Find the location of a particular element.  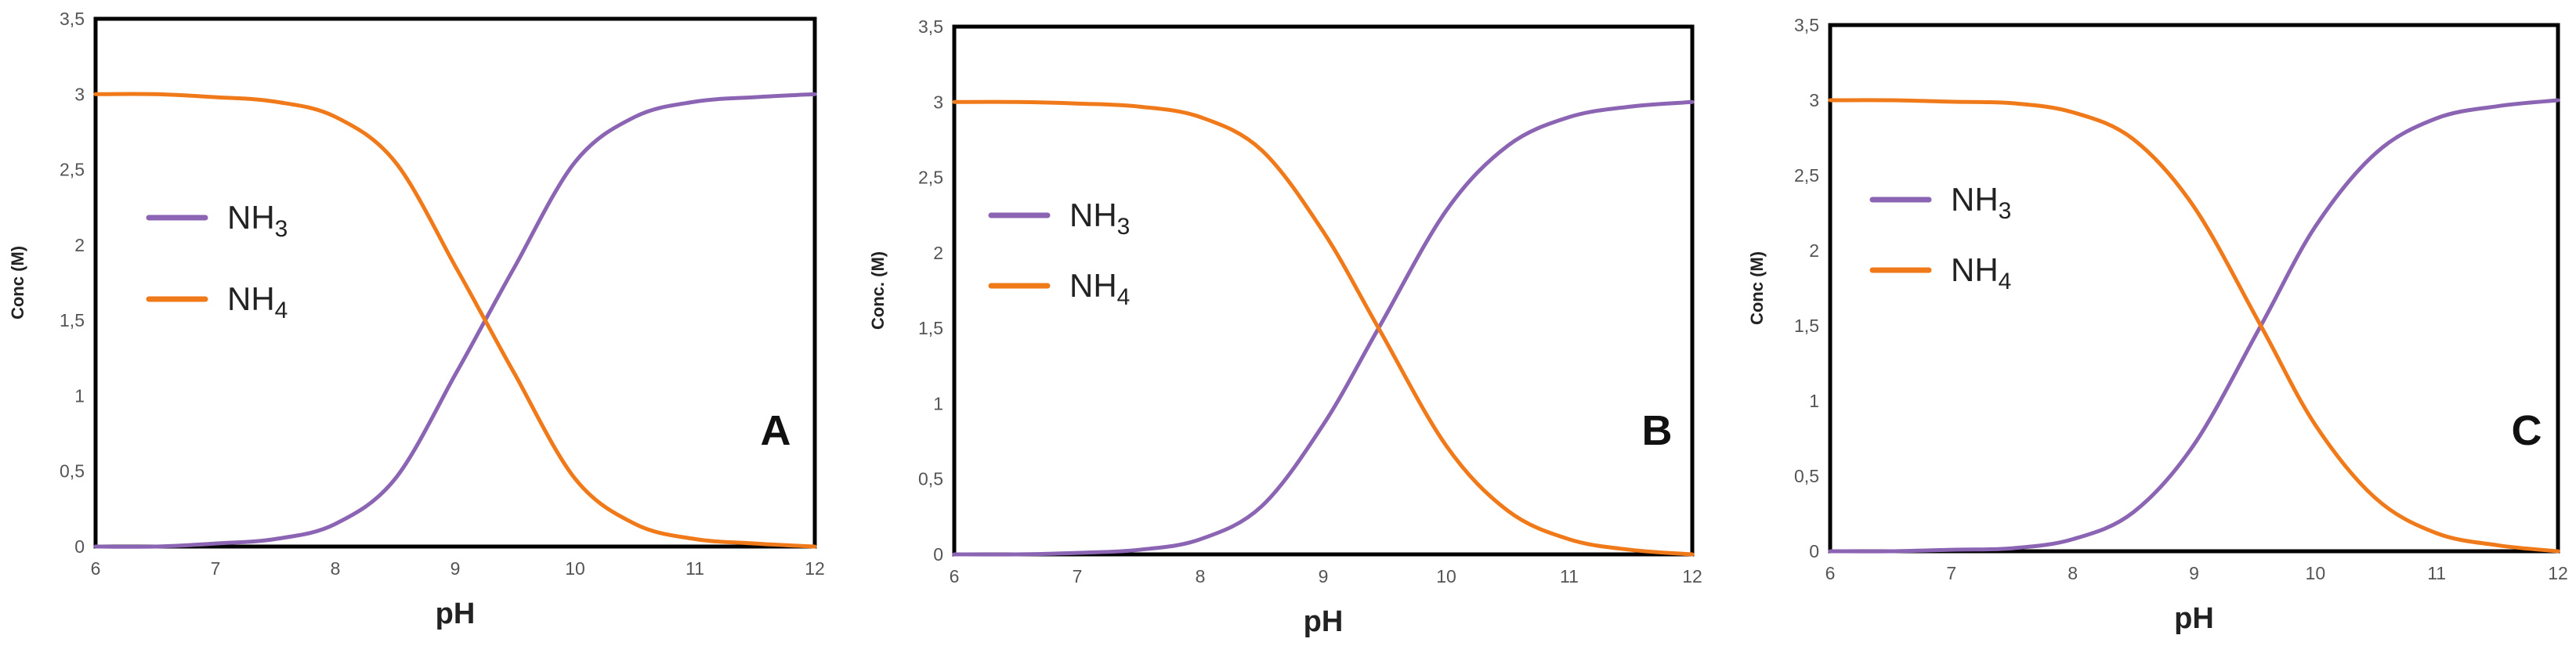

panel-label: B is located at coordinates (1657, 430).